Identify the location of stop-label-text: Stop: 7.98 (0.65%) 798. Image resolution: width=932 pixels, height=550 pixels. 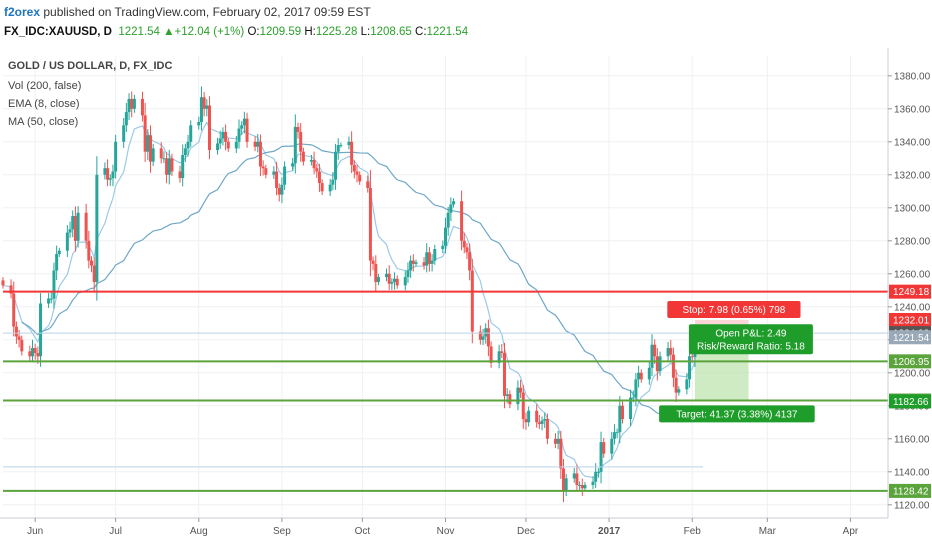
(733, 310).